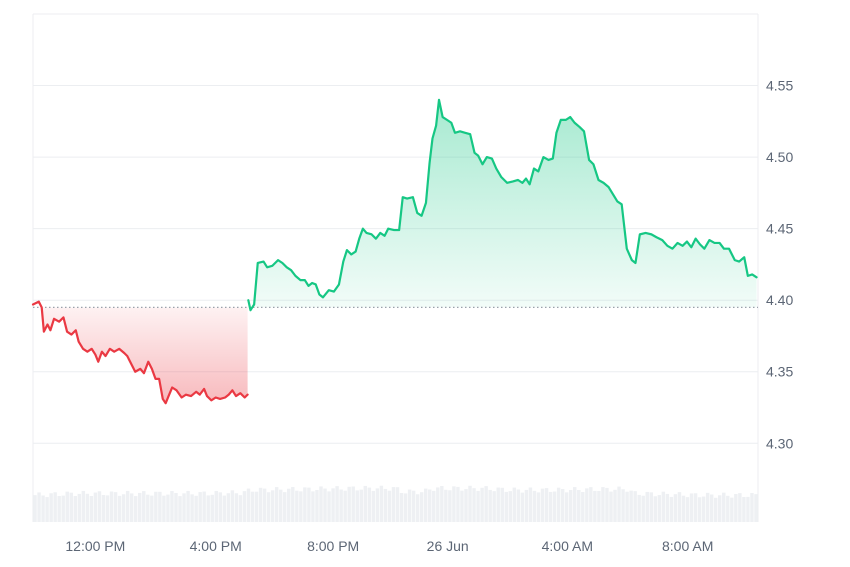 The width and height of the screenshot is (850, 567). What do you see at coordinates (448, 546) in the screenshot?
I see `x-tick-label: 26 Jun` at bounding box center [448, 546].